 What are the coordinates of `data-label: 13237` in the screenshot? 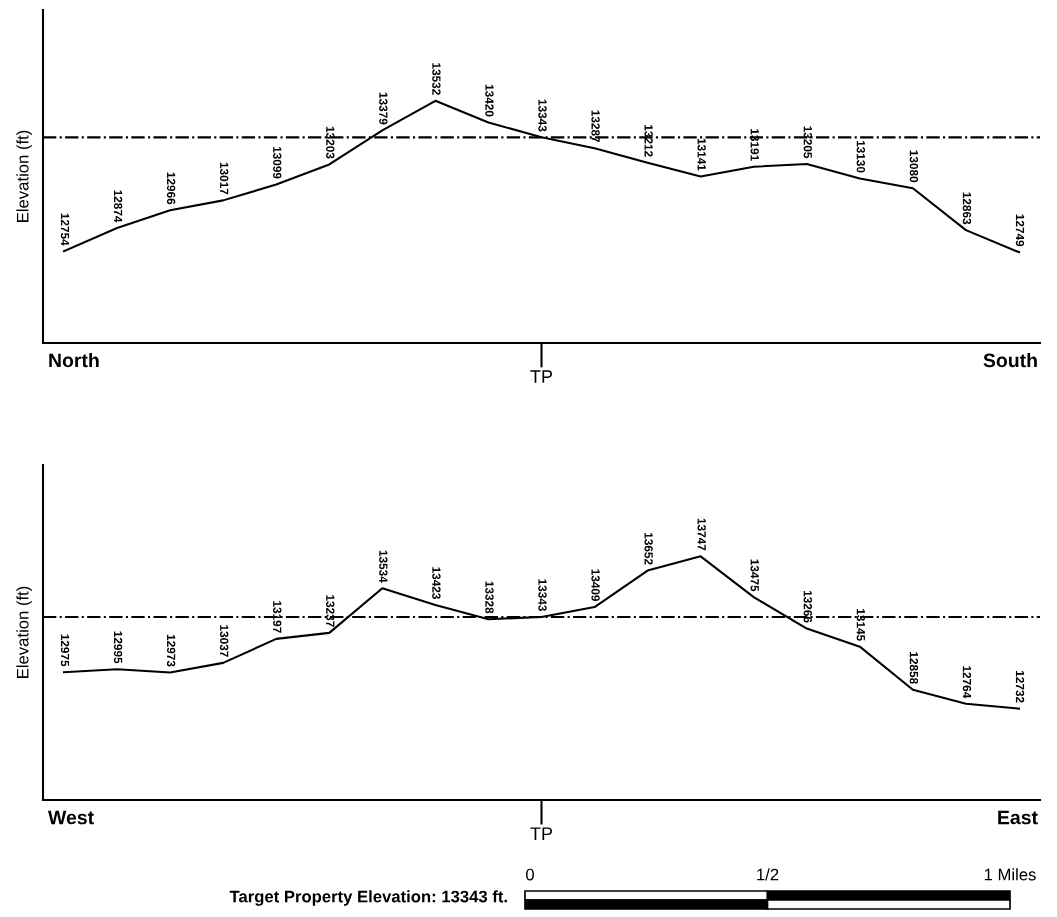 It's located at (330, 611).